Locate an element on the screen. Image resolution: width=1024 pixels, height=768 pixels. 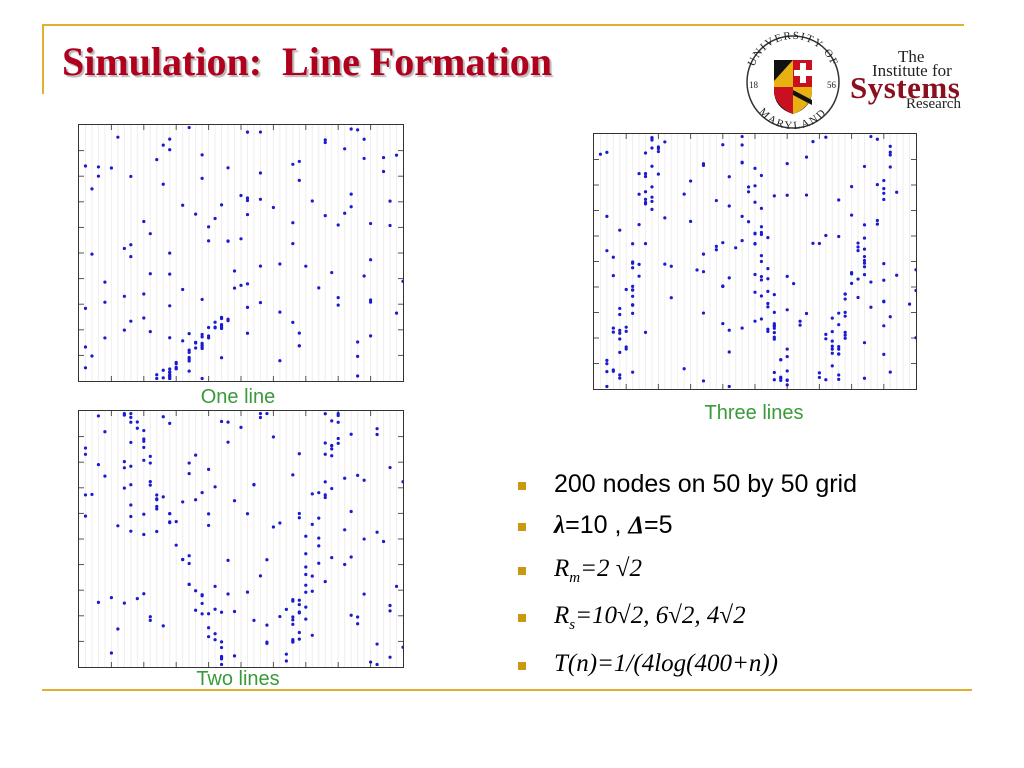
bullet-text: Rm=2 √2 is located at coordinates (598, 571).